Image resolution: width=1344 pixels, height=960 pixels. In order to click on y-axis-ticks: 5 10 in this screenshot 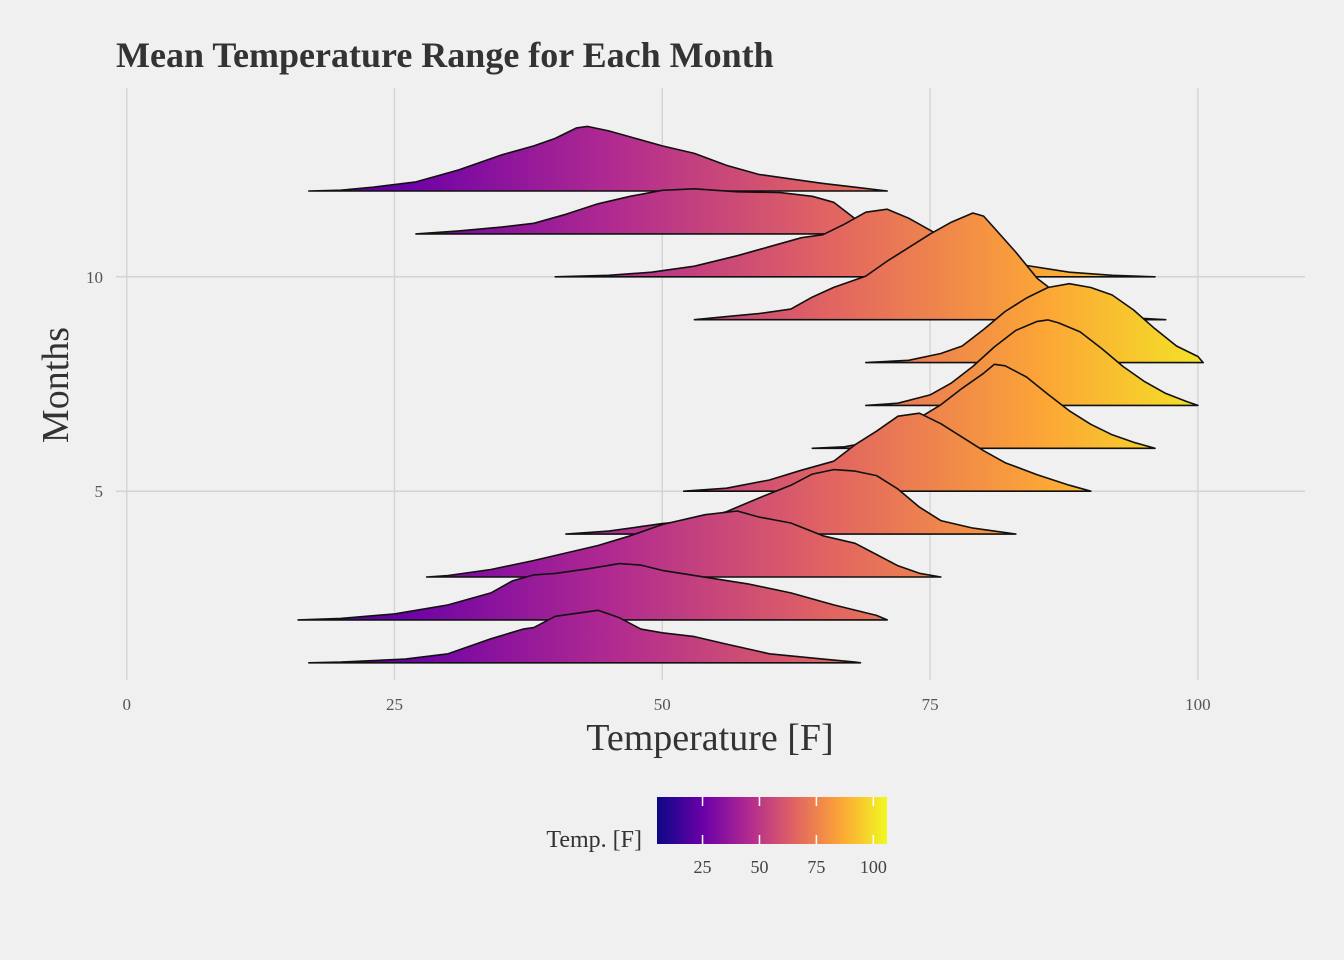, I will do `click(94, 384)`.